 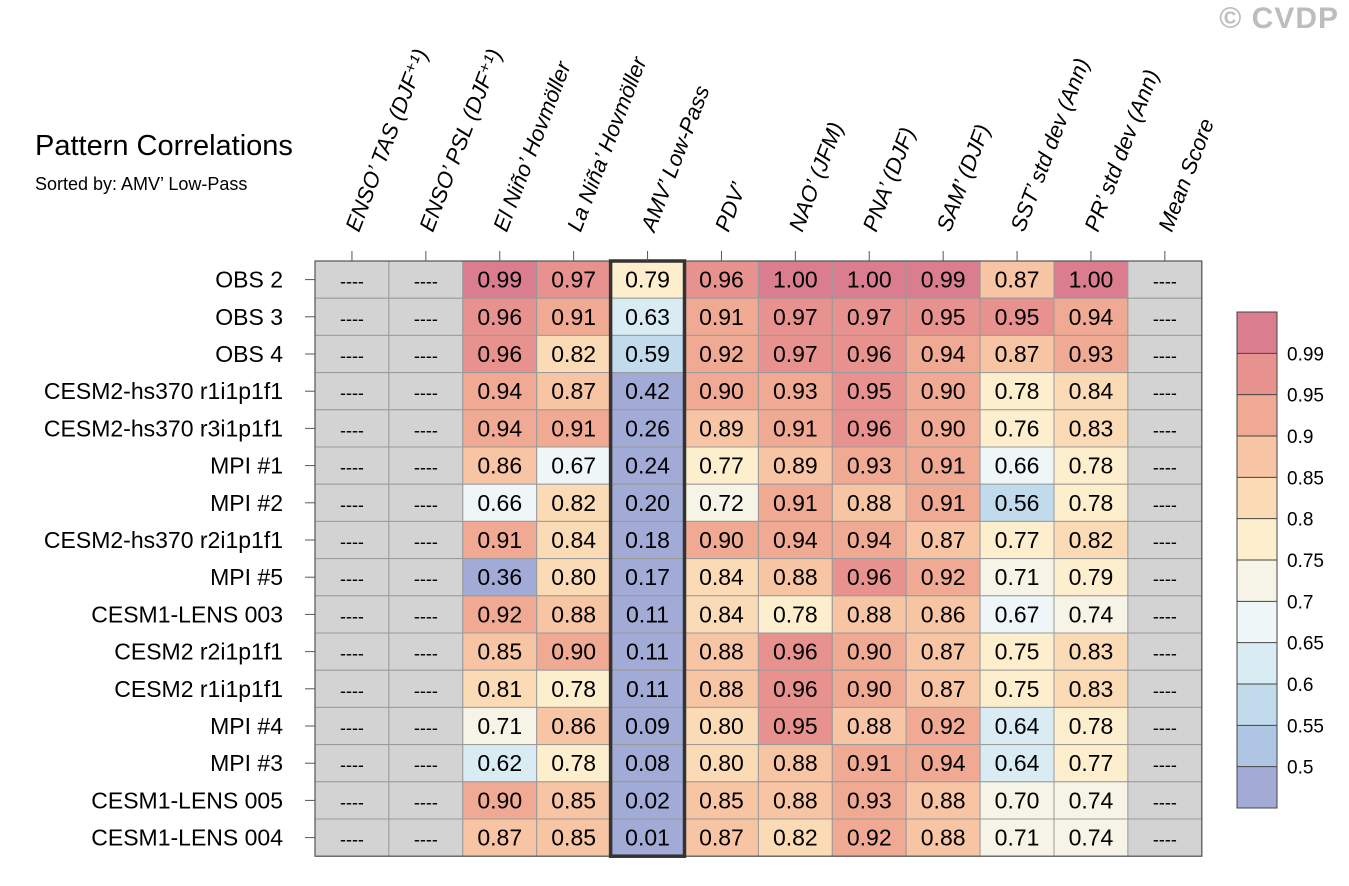 I want to click on cell-value-label: 0.83, so click(x=1091, y=652).